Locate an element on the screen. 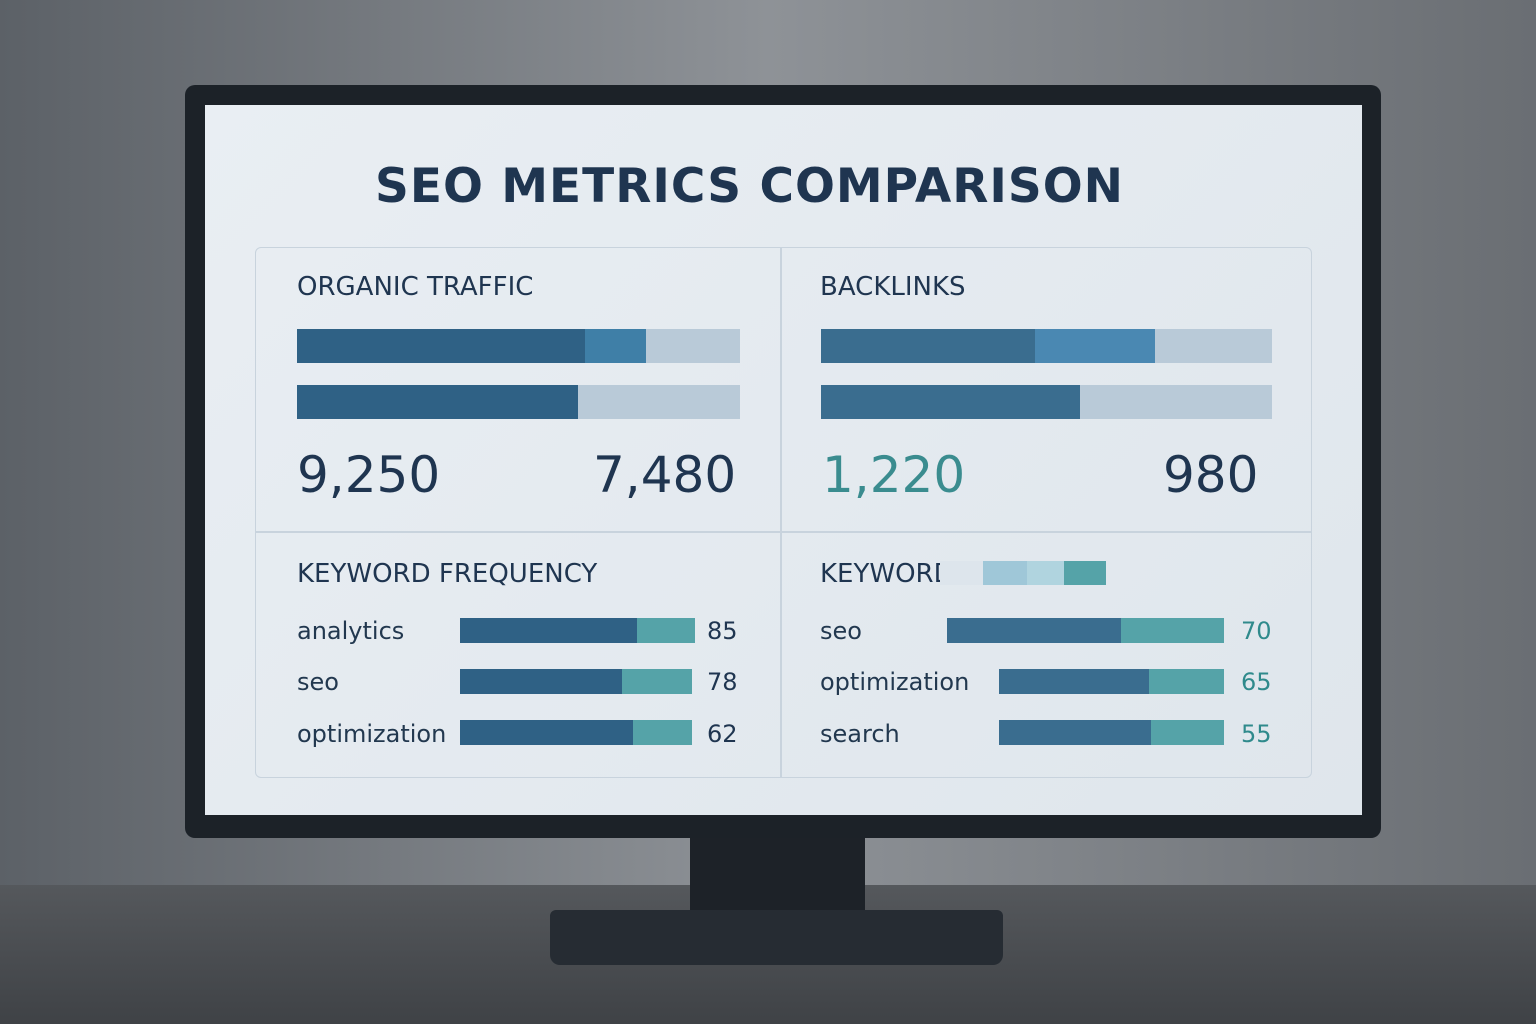 This screenshot has height=1024, width=1536. keyword-count: 70 is located at coordinates (1256, 631).